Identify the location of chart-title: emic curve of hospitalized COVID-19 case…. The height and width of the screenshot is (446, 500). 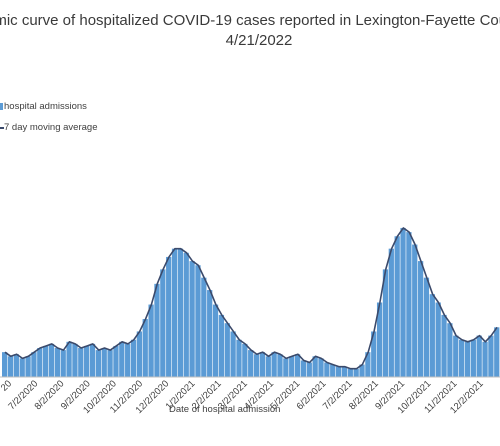
(250, 20).